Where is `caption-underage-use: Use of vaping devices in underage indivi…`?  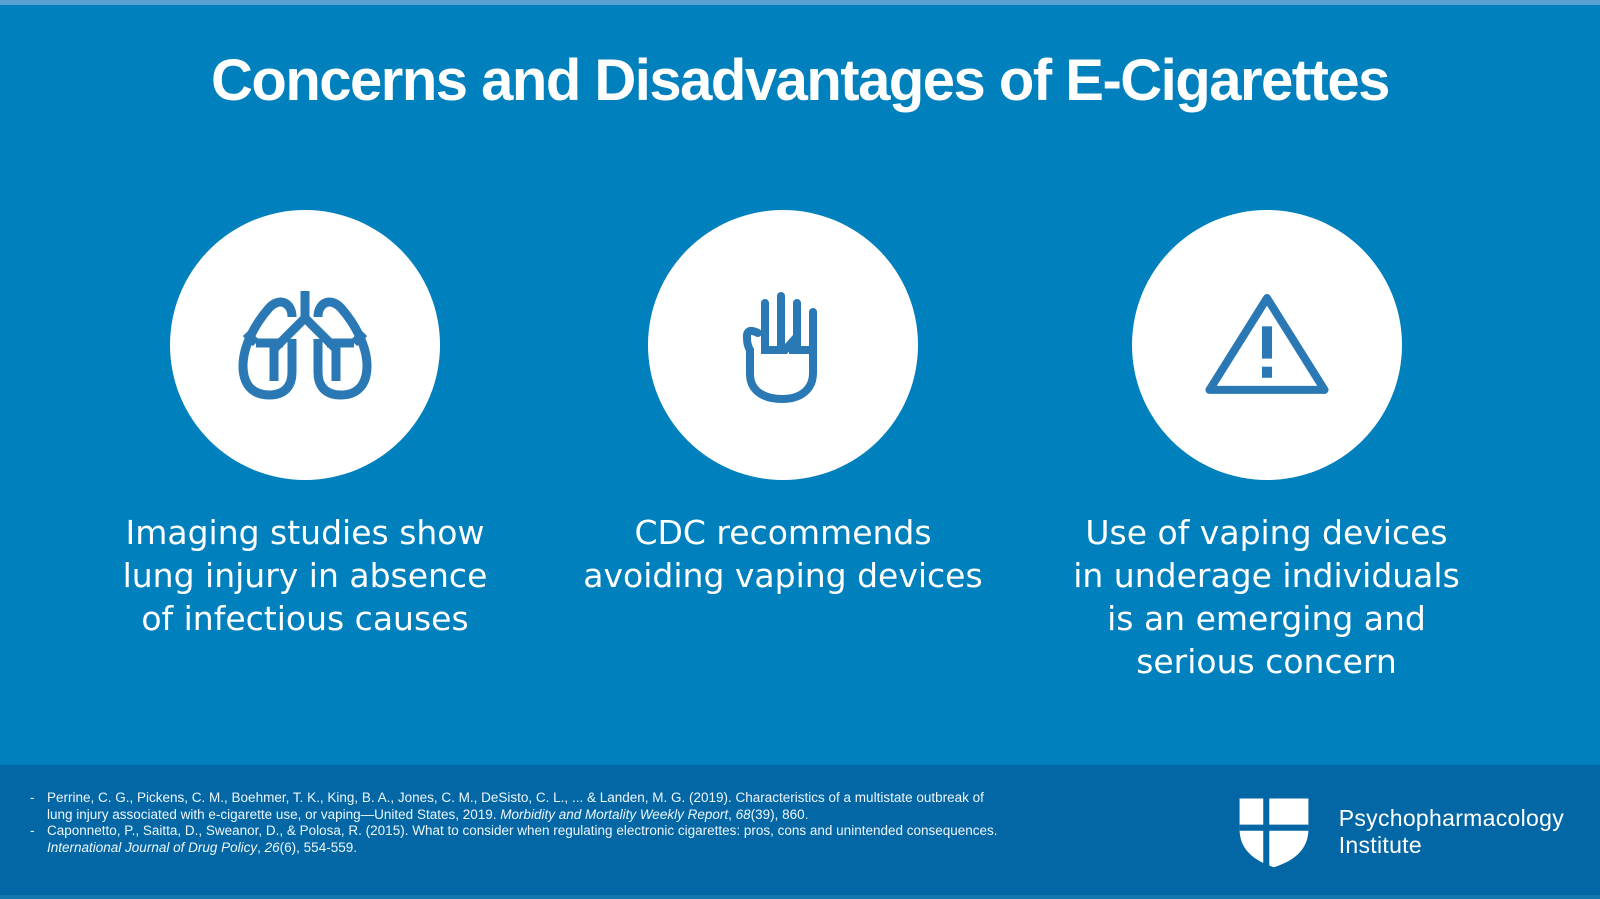
caption-underage-use: Use of vaping devices in underage indivi… is located at coordinates (1266, 597).